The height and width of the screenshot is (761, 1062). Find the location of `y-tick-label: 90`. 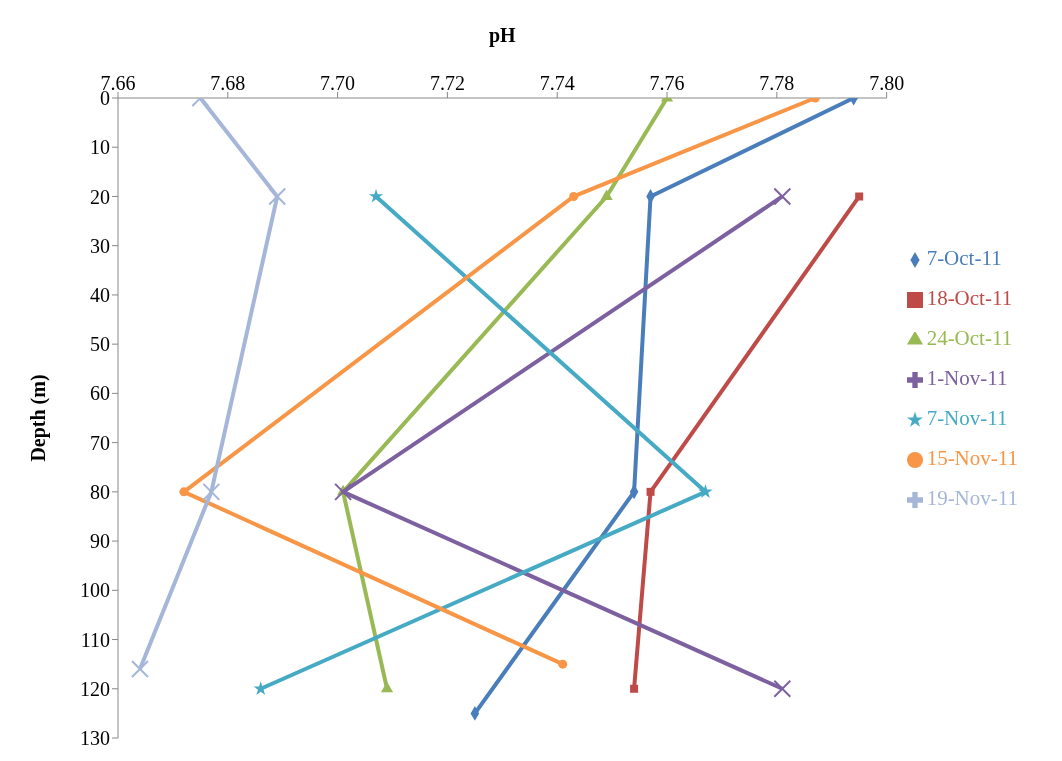

y-tick-label: 90 is located at coordinates (100, 541).